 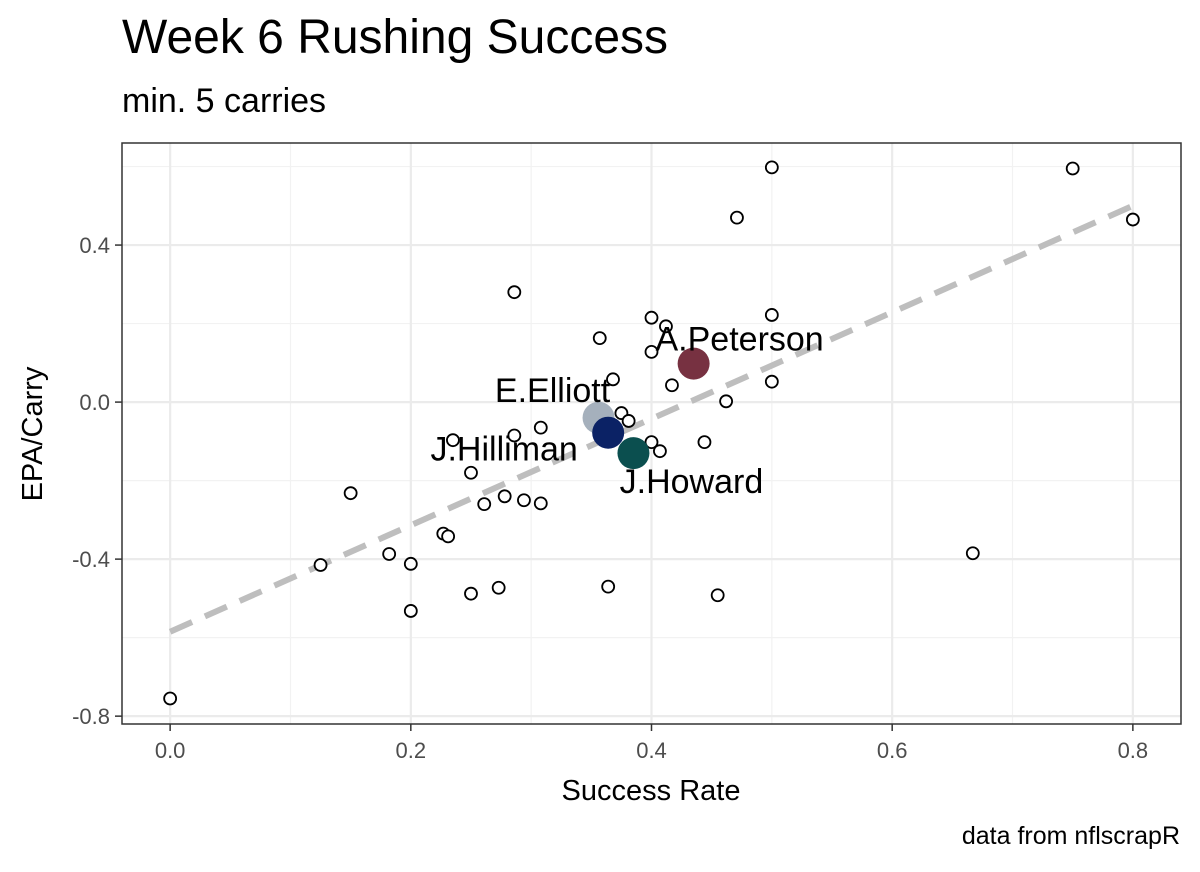 What do you see at coordinates (892, 750) in the screenshot?
I see `x-tick-label: 0.6` at bounding box center [892, 750].